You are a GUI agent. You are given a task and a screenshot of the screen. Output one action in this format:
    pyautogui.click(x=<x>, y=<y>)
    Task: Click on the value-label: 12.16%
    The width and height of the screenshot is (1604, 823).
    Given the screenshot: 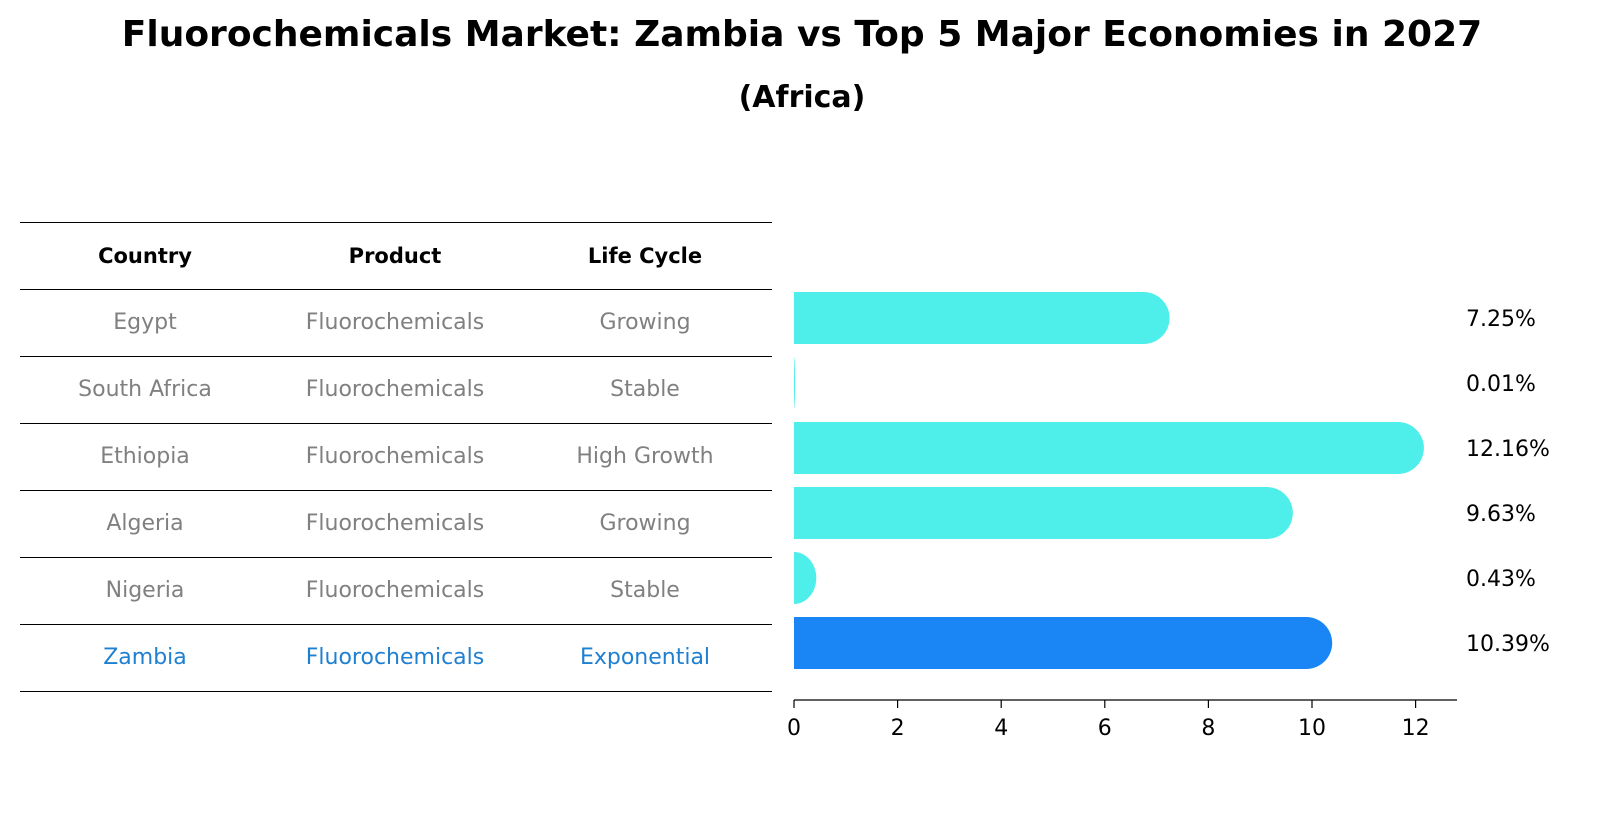 What is the action you would take?
    pyautogui.click(x=1508, y=449)
    